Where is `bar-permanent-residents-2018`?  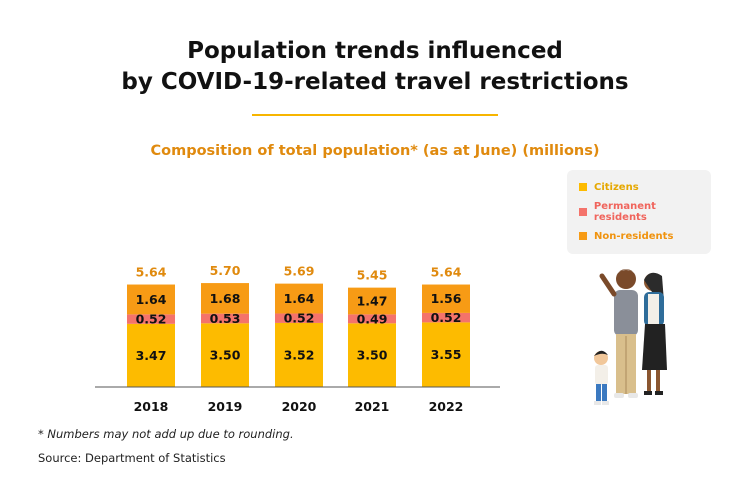 bar-permanent-residents-2018 is located at coordinates (151, 319).